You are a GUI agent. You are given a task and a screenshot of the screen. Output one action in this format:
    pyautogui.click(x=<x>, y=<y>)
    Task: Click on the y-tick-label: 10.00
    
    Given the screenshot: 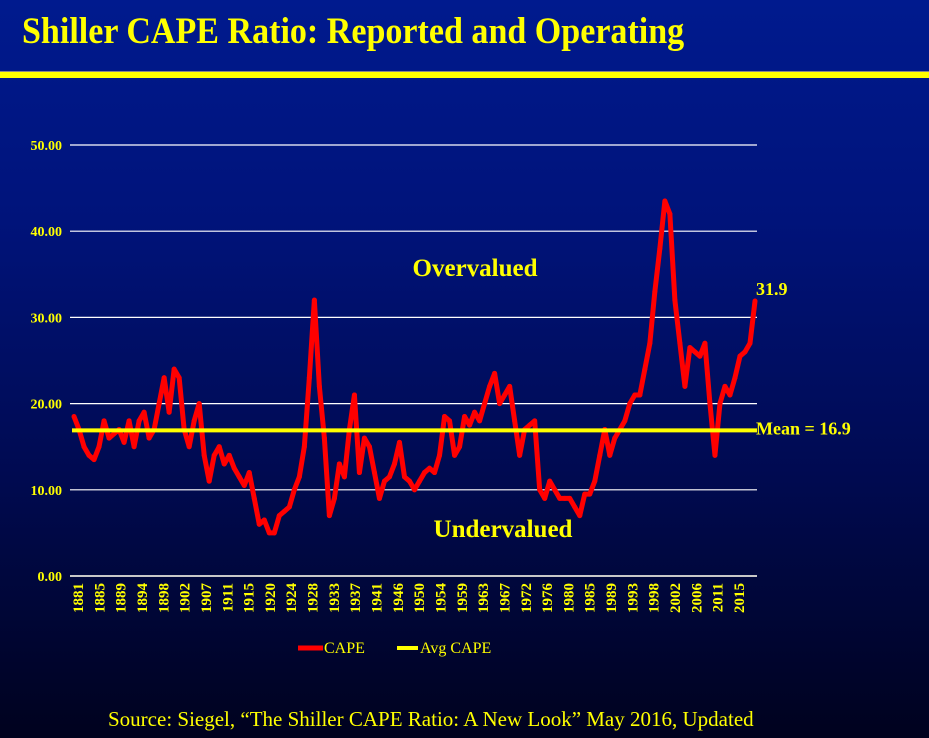 What is the action you would take?
    pyautogui.click(x=47, y=491)
    